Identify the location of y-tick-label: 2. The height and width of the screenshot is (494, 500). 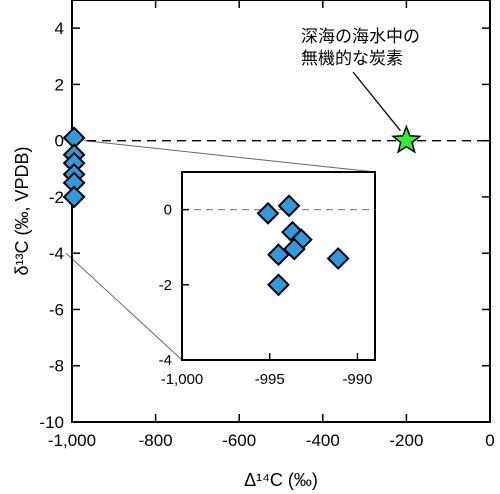
(59, 84).